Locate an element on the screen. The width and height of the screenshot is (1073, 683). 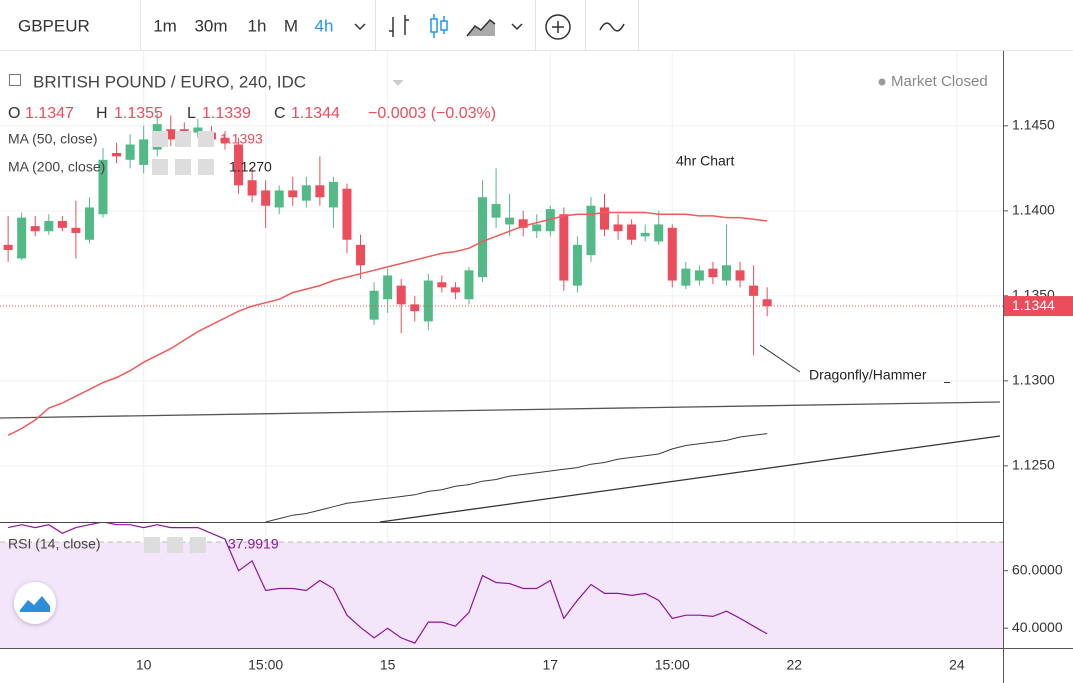
x-tick-label: 24 is located at coordinates (957, 665).